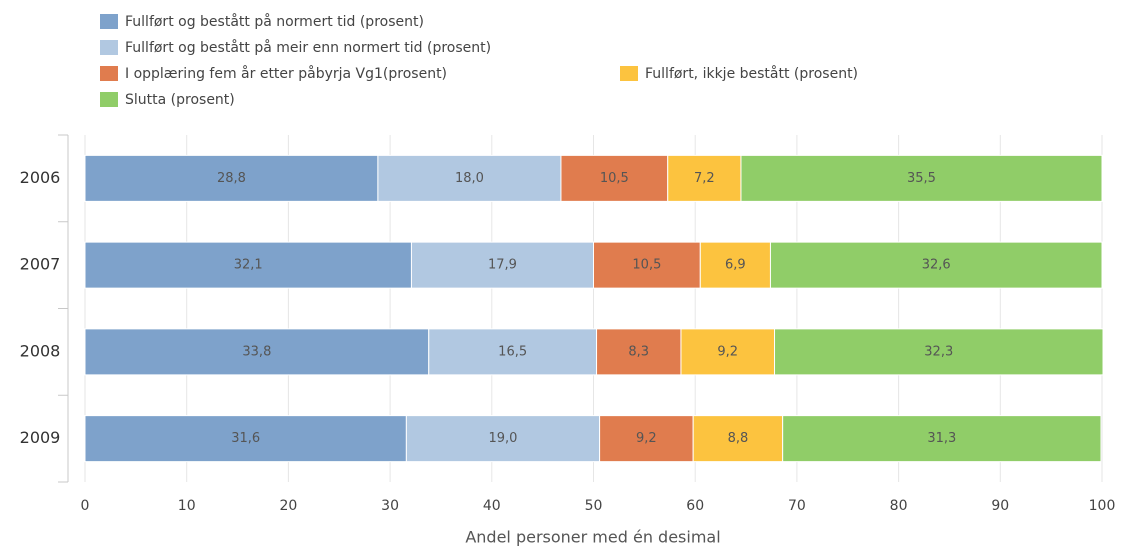 The image size is (1121, 552). I want to click on x-tick-label: 10, so click(187, 506).